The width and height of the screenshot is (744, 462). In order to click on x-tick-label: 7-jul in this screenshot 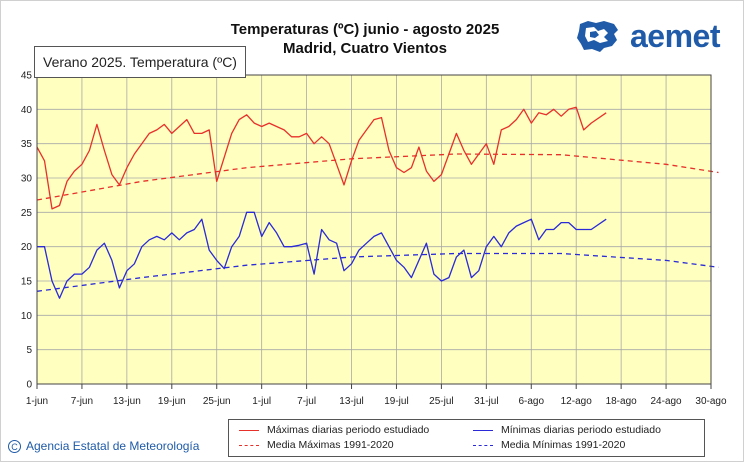, I will do `click(306, 401)`.